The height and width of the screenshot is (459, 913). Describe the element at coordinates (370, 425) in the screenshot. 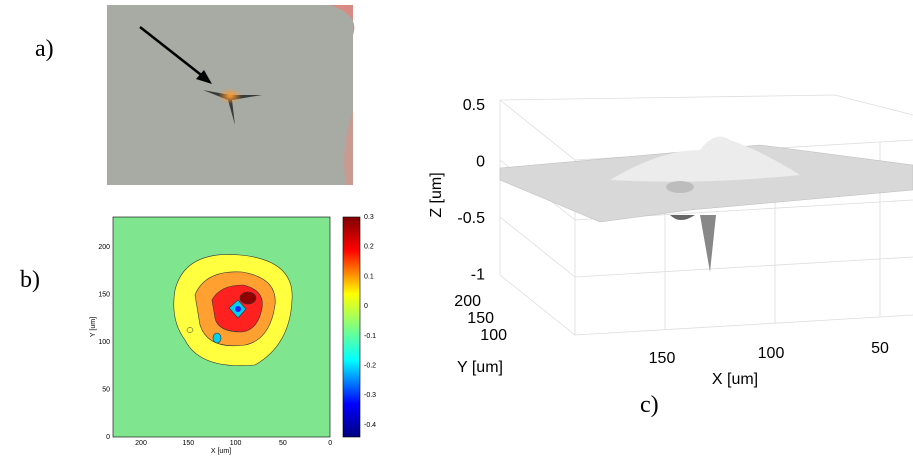

I see `colorbar-tick-label: -0.4` at that location.